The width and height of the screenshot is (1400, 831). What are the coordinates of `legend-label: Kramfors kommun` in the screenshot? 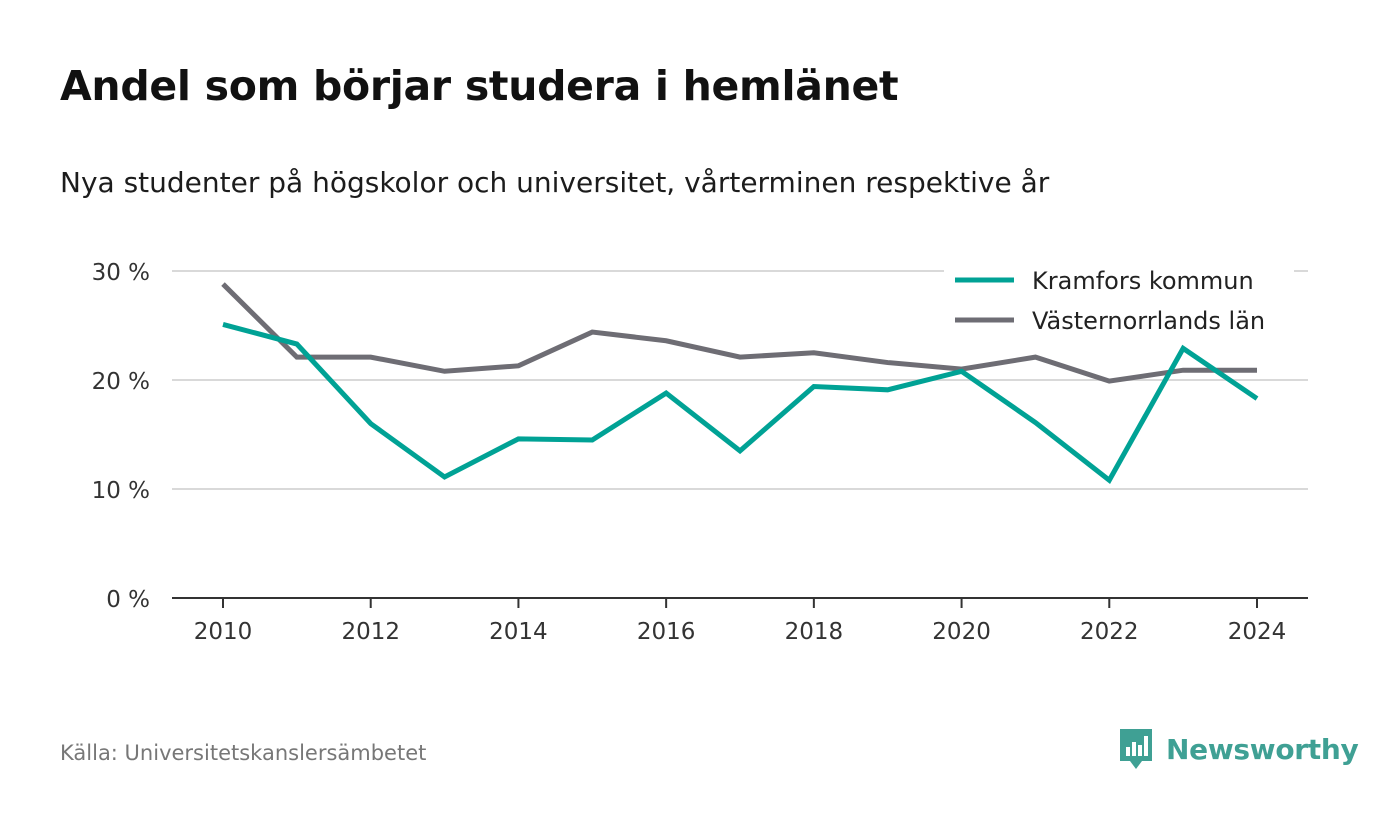 It's located at (1143, 281).